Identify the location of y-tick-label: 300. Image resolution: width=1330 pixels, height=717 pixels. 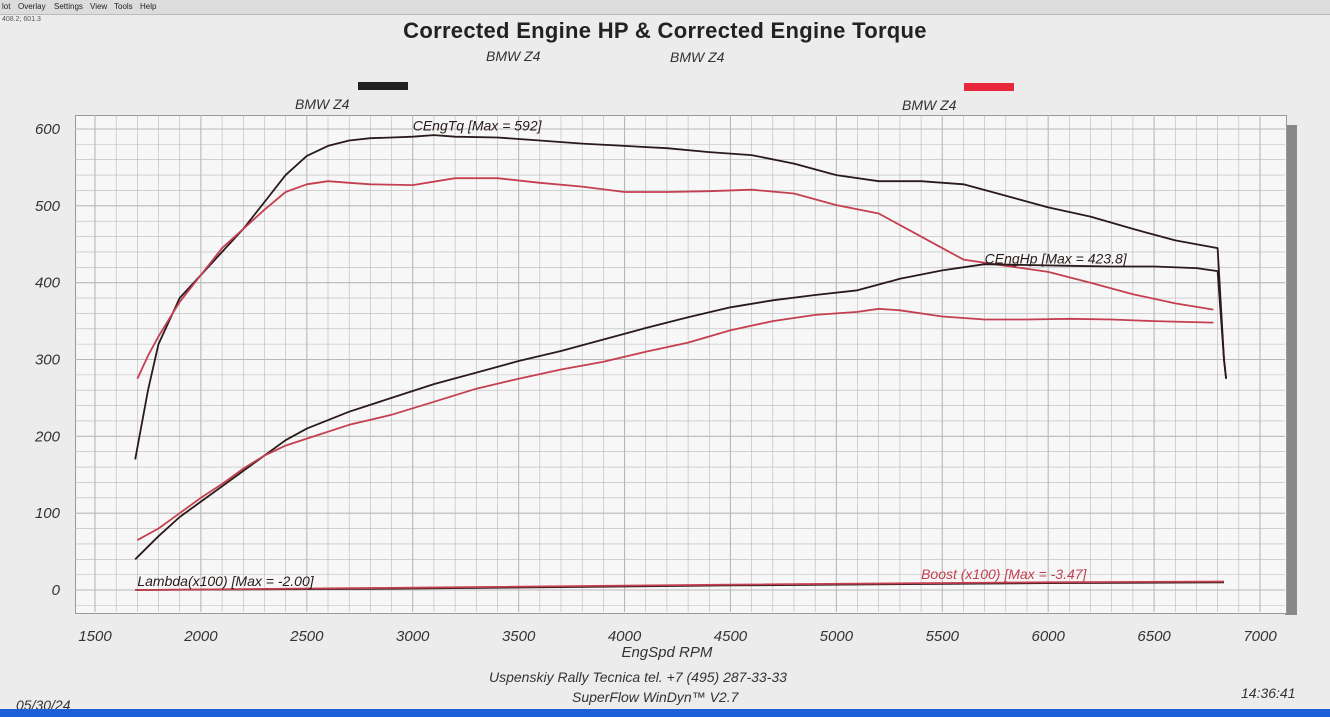
(48, 360).